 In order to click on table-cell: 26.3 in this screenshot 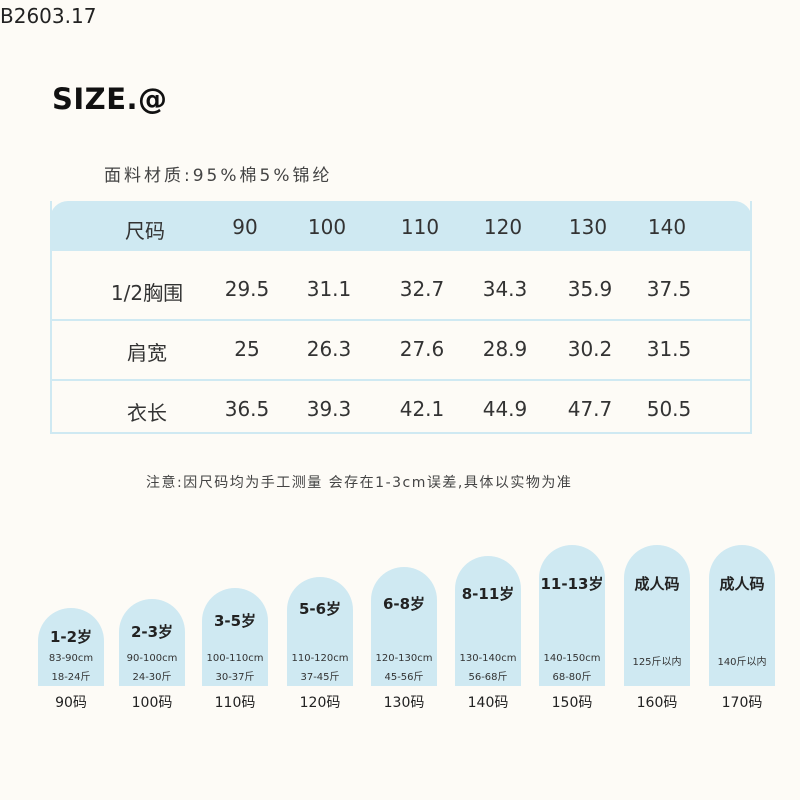, I will do `click(329, 349)`.